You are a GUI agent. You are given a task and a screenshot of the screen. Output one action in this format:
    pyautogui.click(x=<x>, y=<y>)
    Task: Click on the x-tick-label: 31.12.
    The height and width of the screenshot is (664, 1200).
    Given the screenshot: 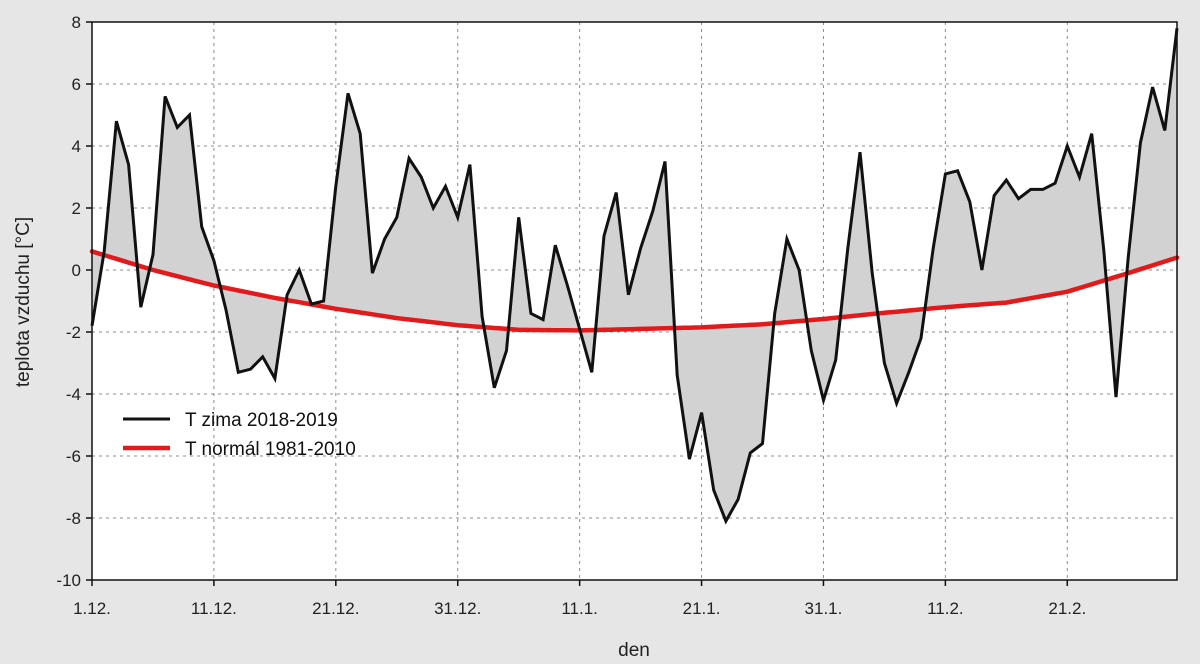 What is the action you would take?
    pyautogui.click(x=457, y=608)
    